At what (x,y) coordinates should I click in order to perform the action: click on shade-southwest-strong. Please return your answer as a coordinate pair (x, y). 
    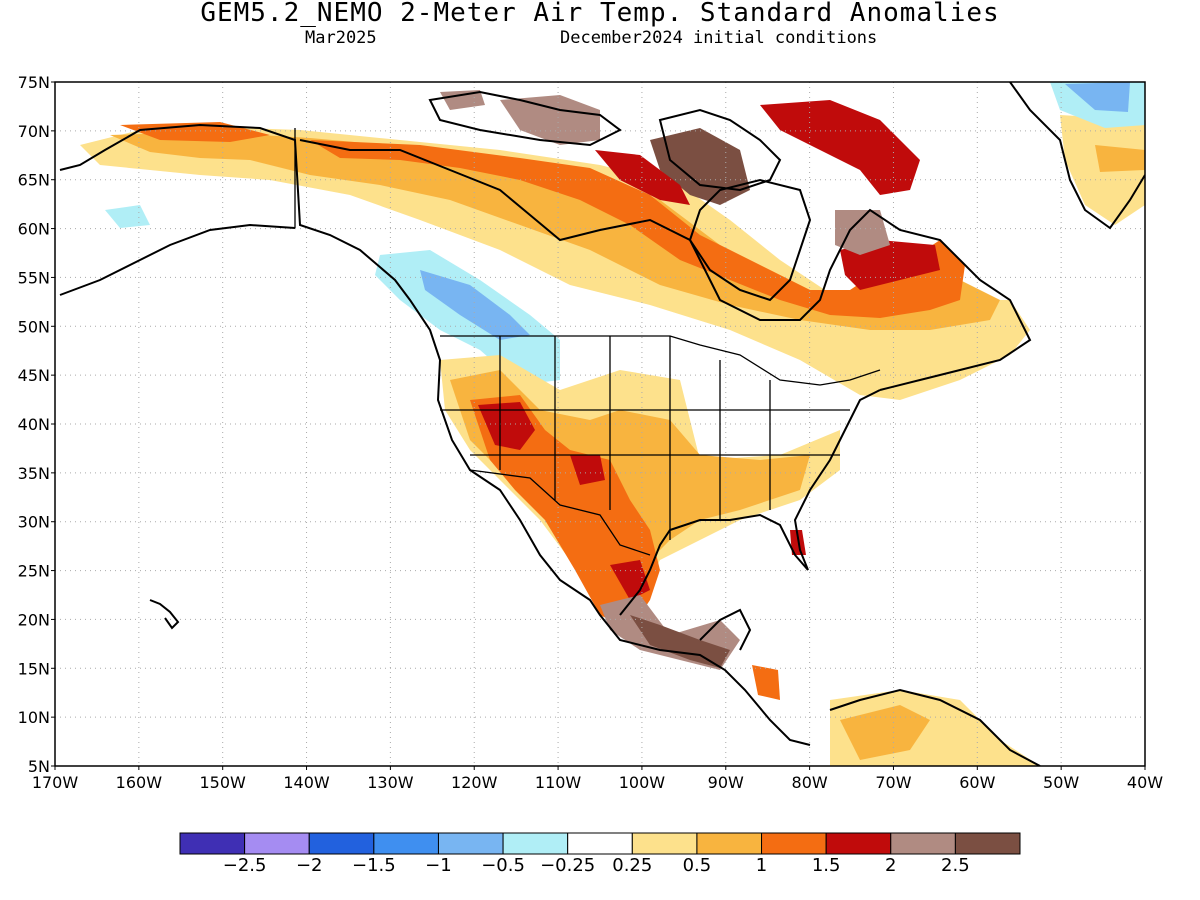
    Looking at the image, I should click on (565, 512).